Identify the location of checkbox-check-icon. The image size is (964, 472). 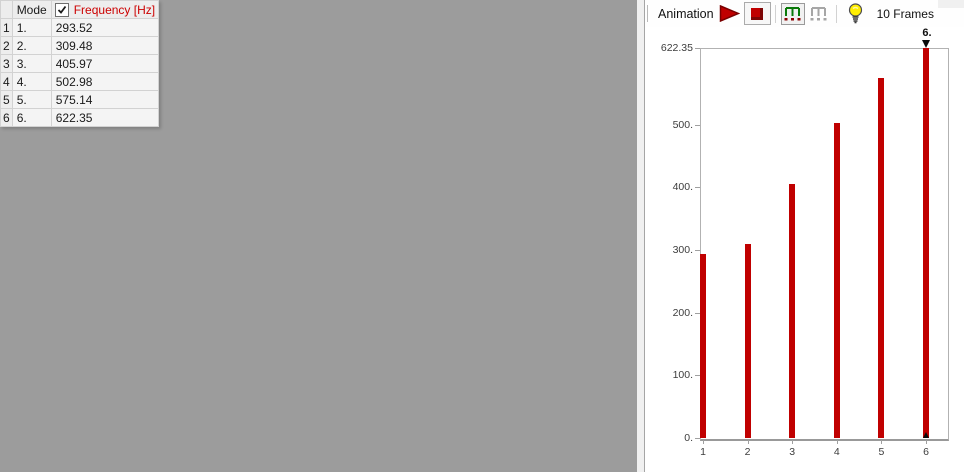
(61, 9).